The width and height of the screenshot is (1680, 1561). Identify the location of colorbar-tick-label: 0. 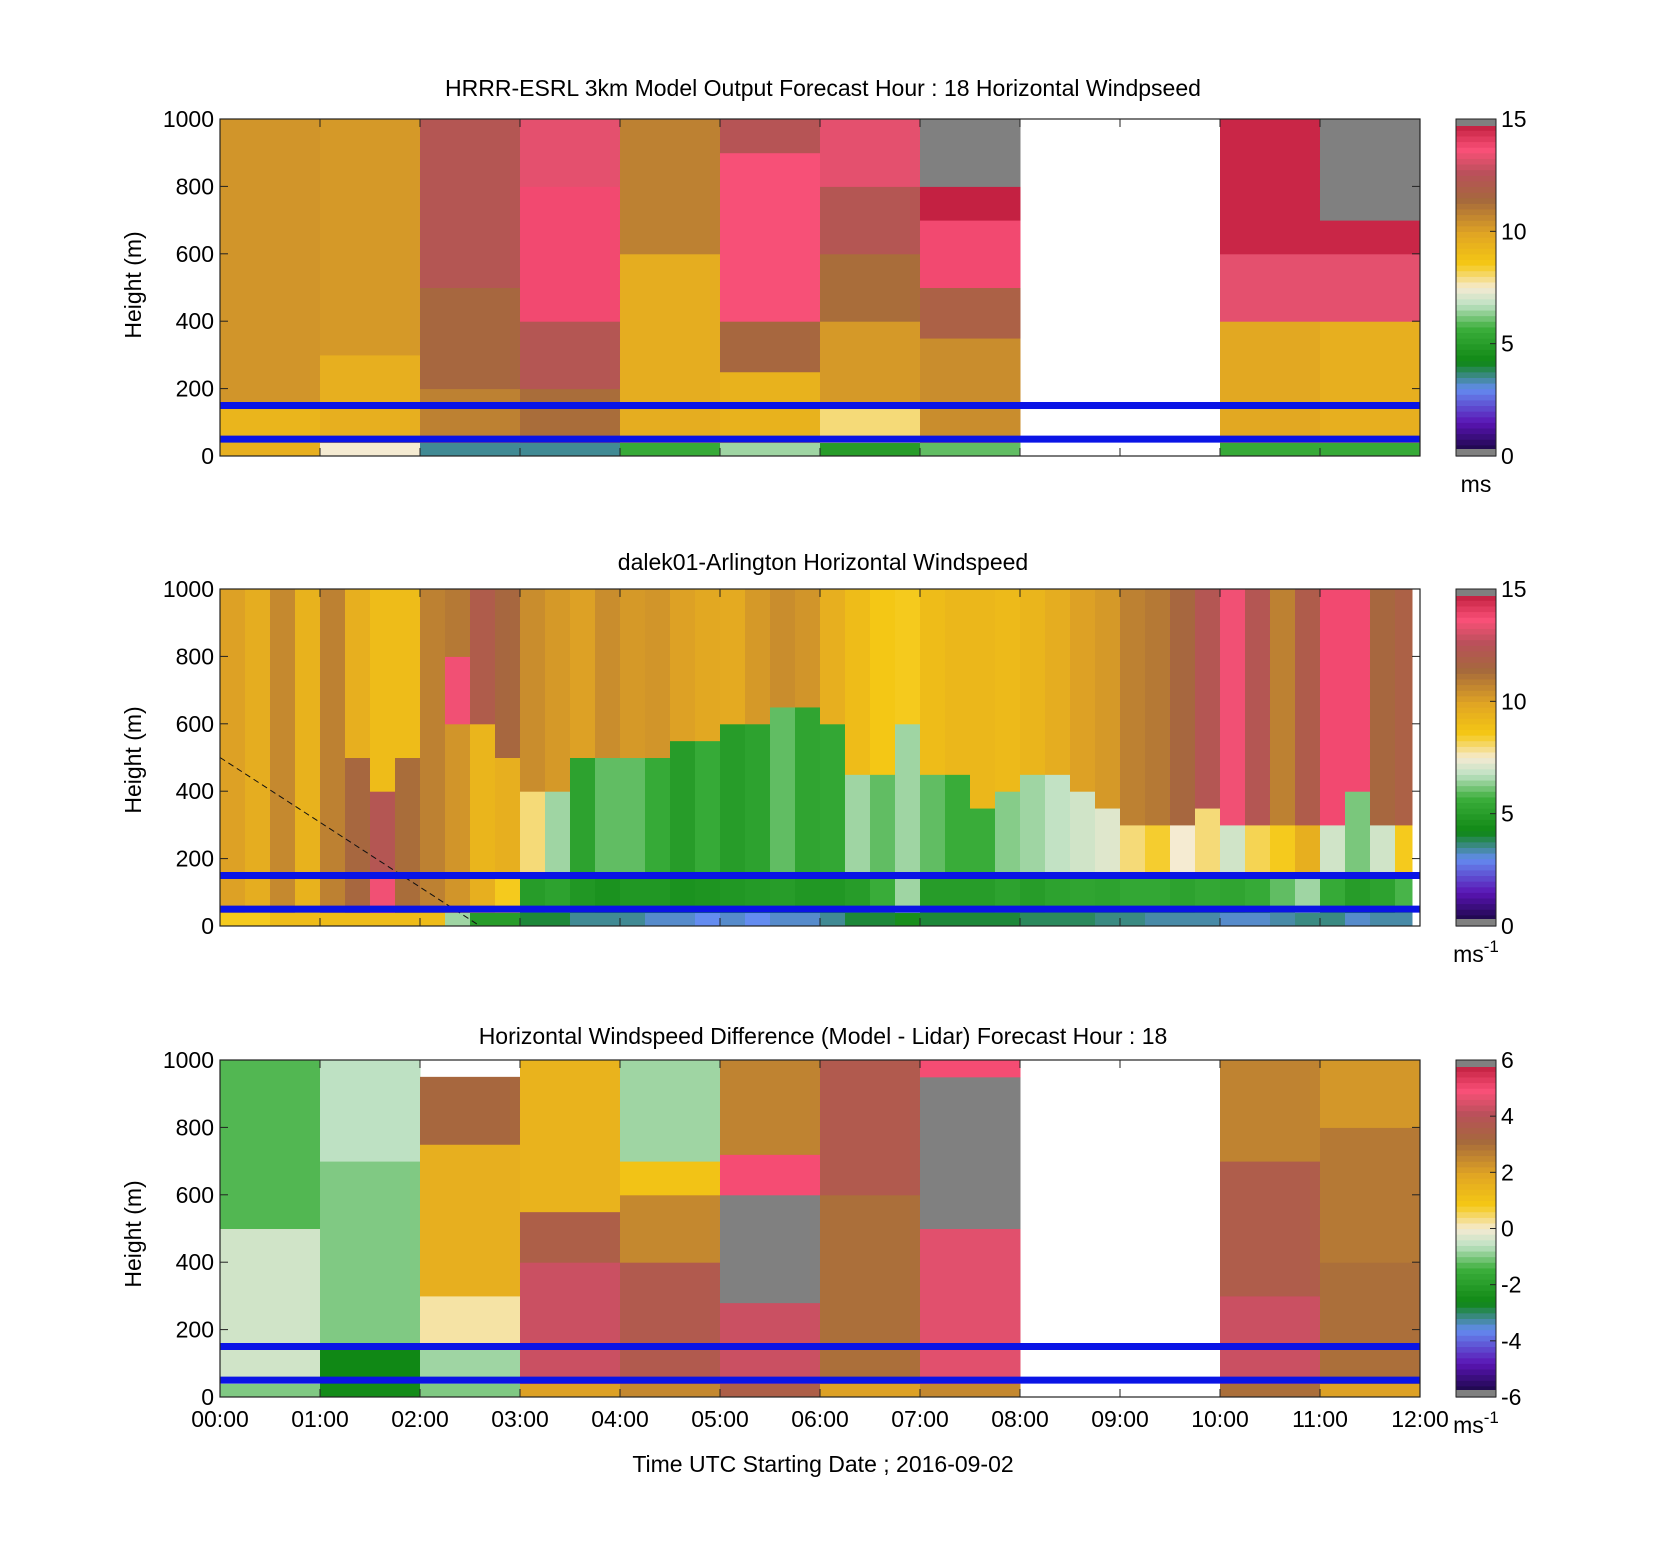
(1507, 926).